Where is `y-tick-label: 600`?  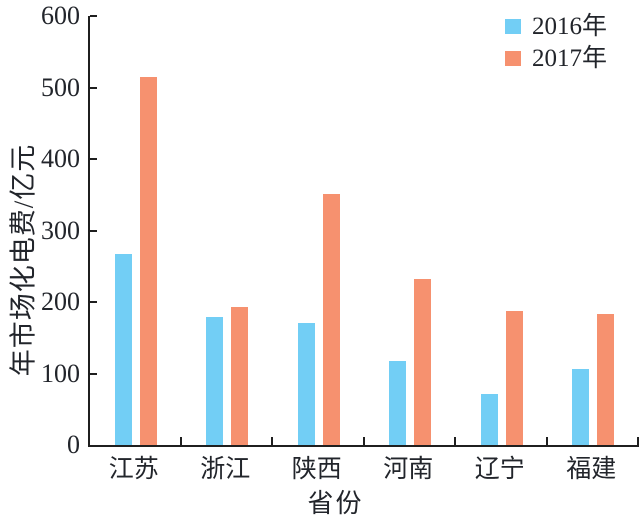 y-tick-label: 600 is located at coordinates (60, 15).